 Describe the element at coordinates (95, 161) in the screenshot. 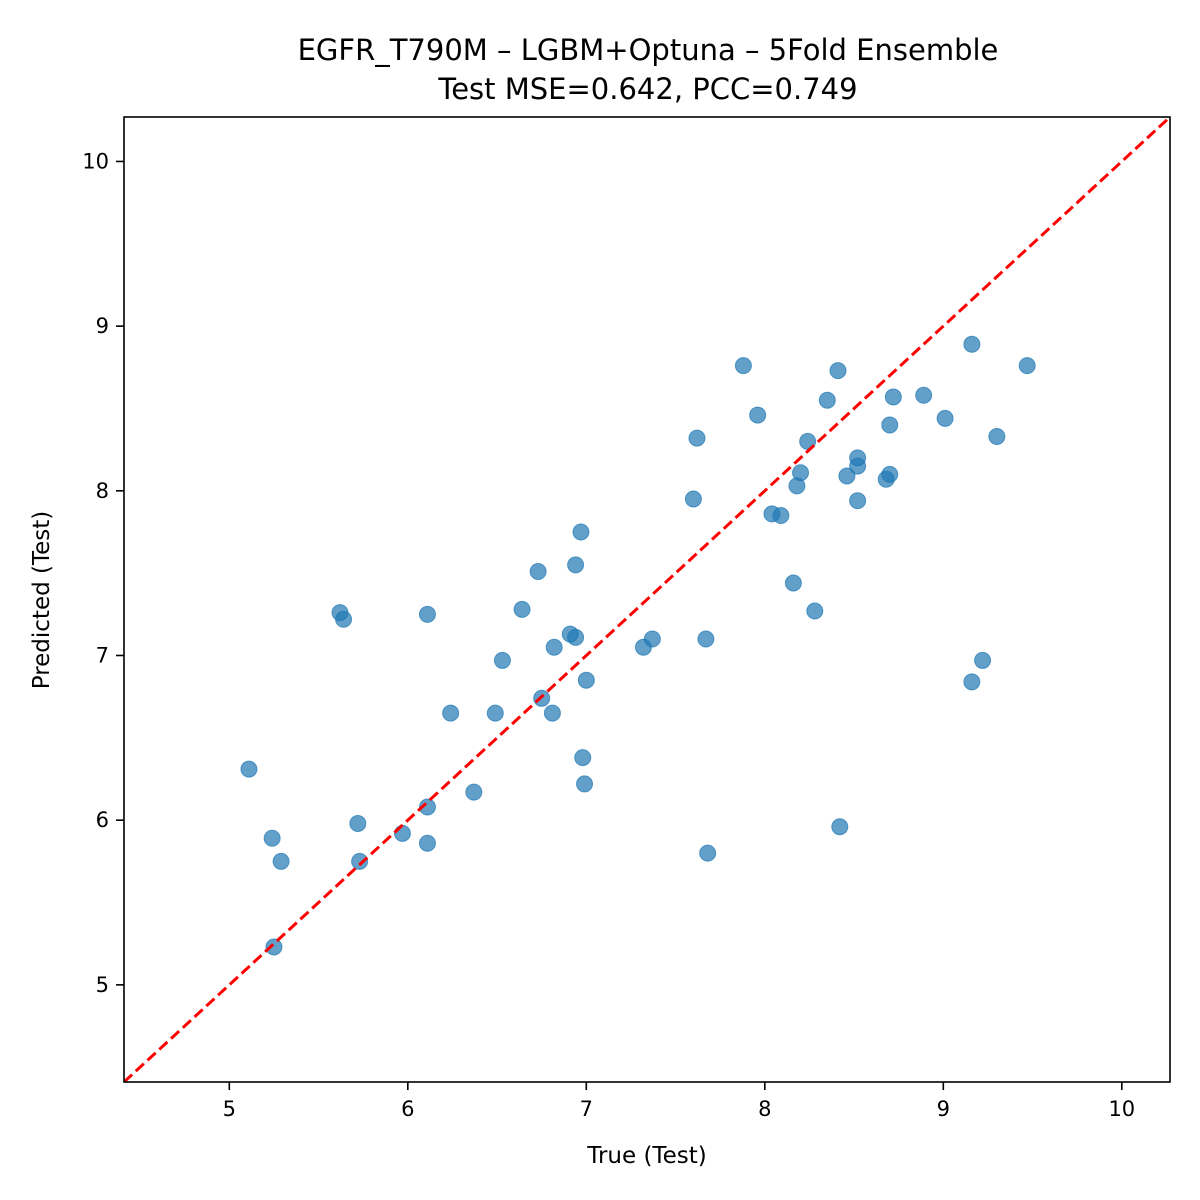

I see `y-tick-label: 10` at that location.